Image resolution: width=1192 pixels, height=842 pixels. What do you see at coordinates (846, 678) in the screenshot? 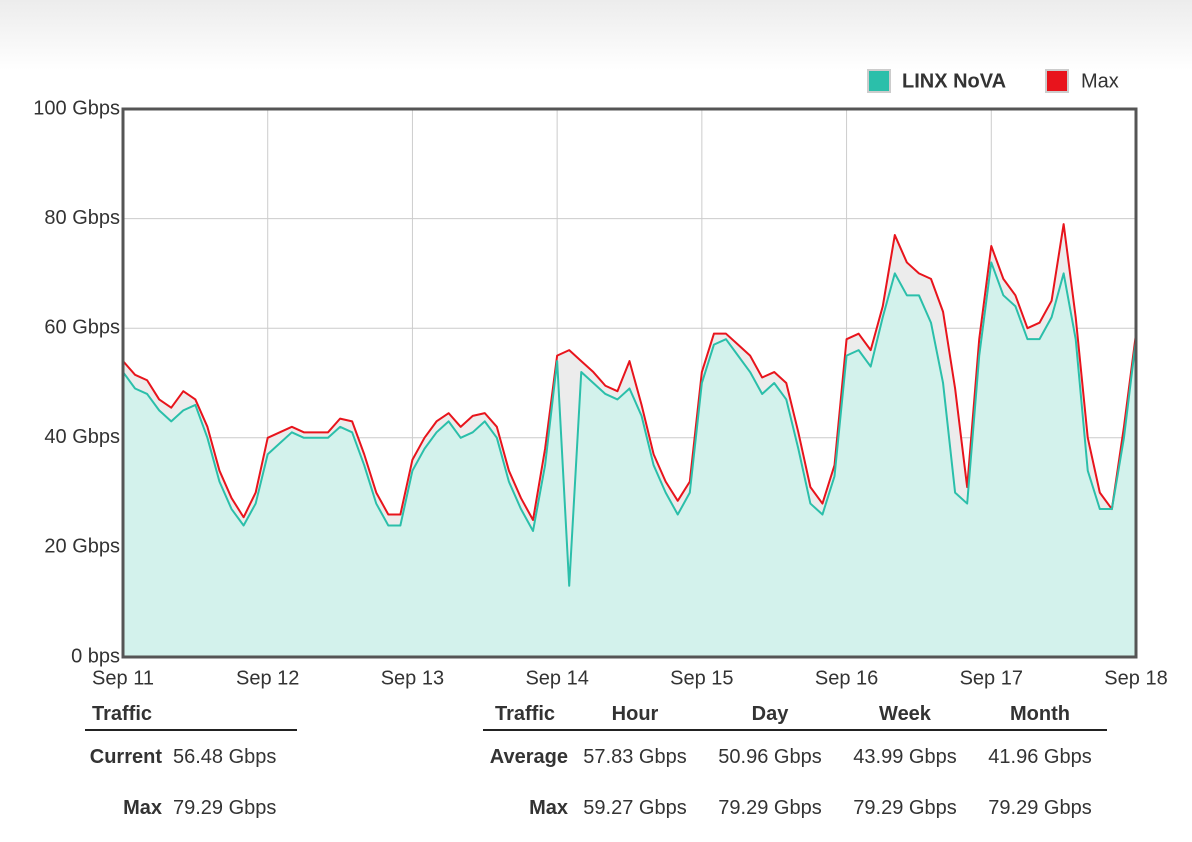
I see `x-tick-label: Sep 16` at bounding box center [846, 678].